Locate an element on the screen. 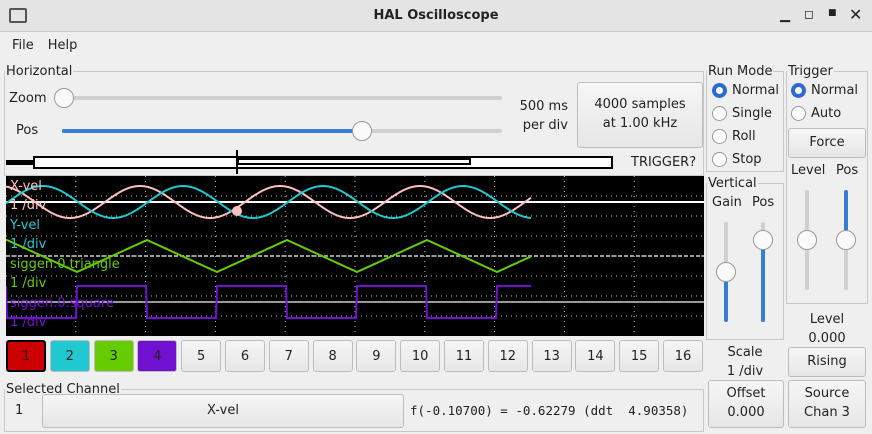 The height and width of the screenshot is (434, 872). trigger-normal-radio: Normal is located at coordinates (824, 90).